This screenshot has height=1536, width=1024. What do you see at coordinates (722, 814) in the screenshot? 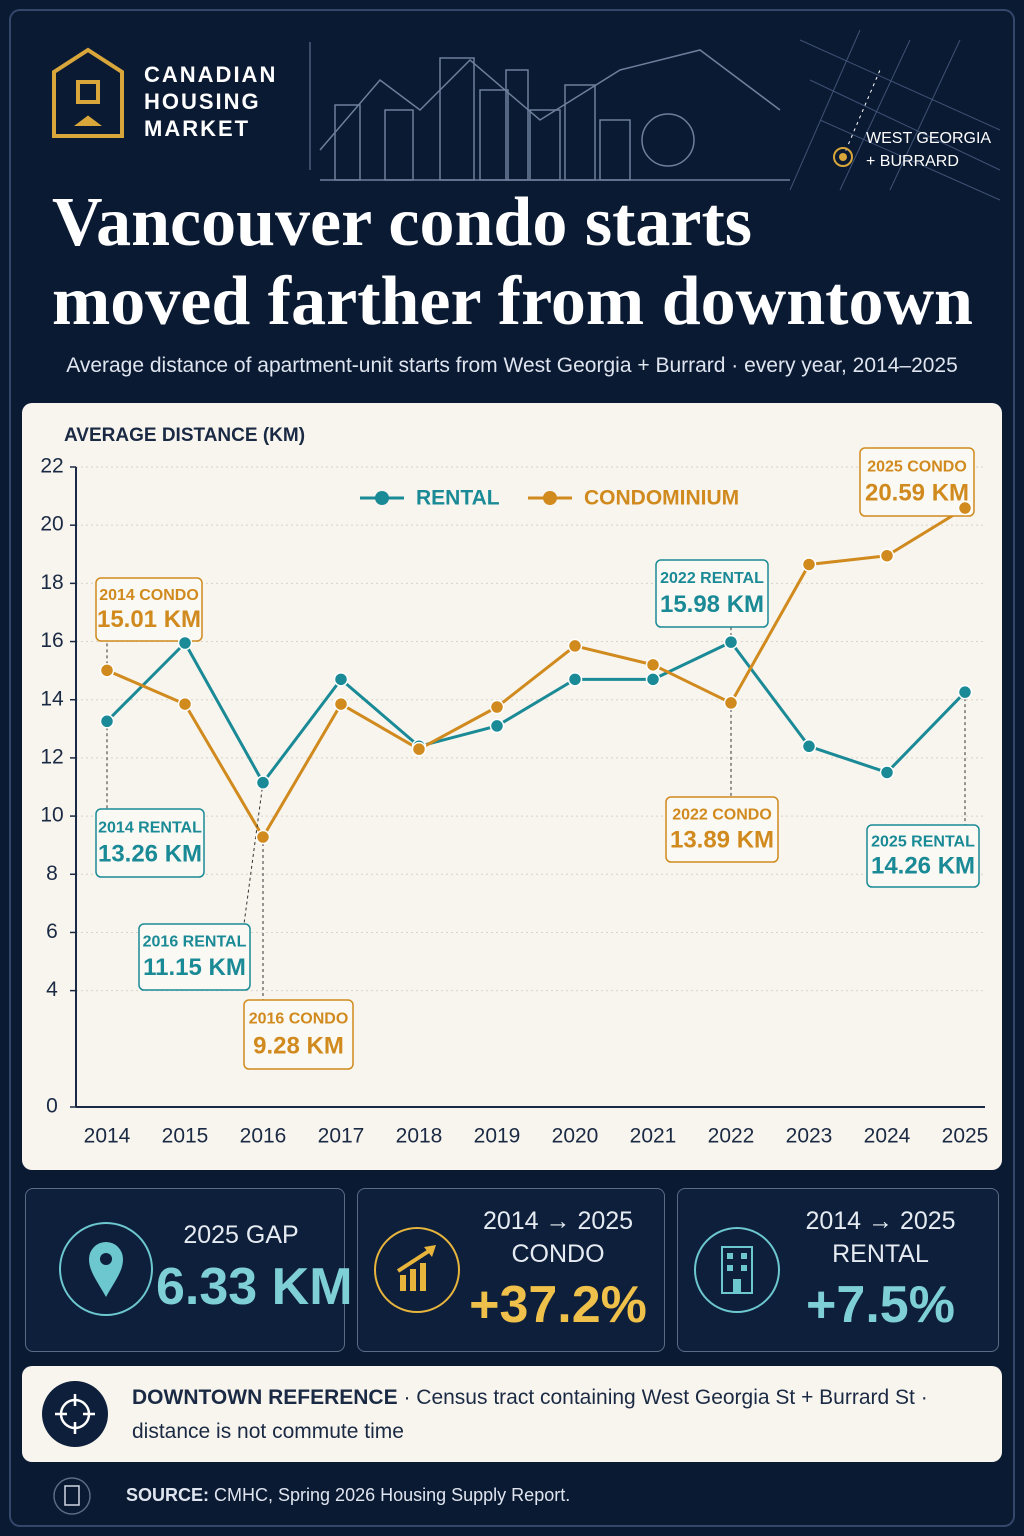
I see `annotation-title: 2022 CONDO` at bounding box center [722, 814].